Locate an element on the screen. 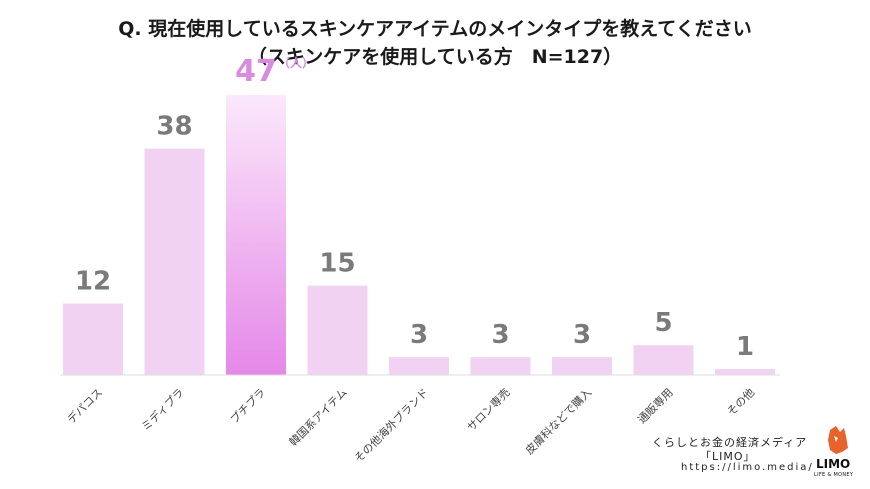 The image size is (870, 489). value-label-1: 12 is located at coordinates (93, 282).